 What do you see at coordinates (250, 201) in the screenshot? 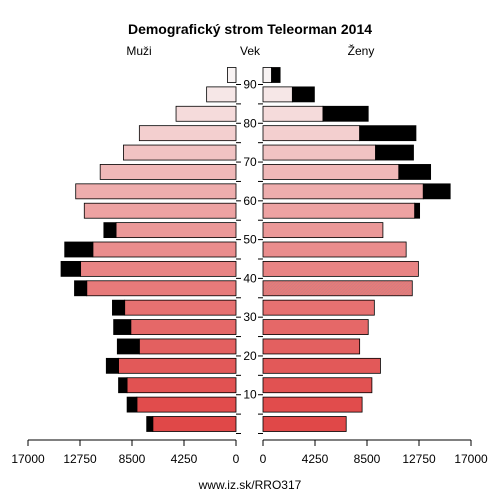
I see `age-tick-label: 60` at bounding box center [250, 201].